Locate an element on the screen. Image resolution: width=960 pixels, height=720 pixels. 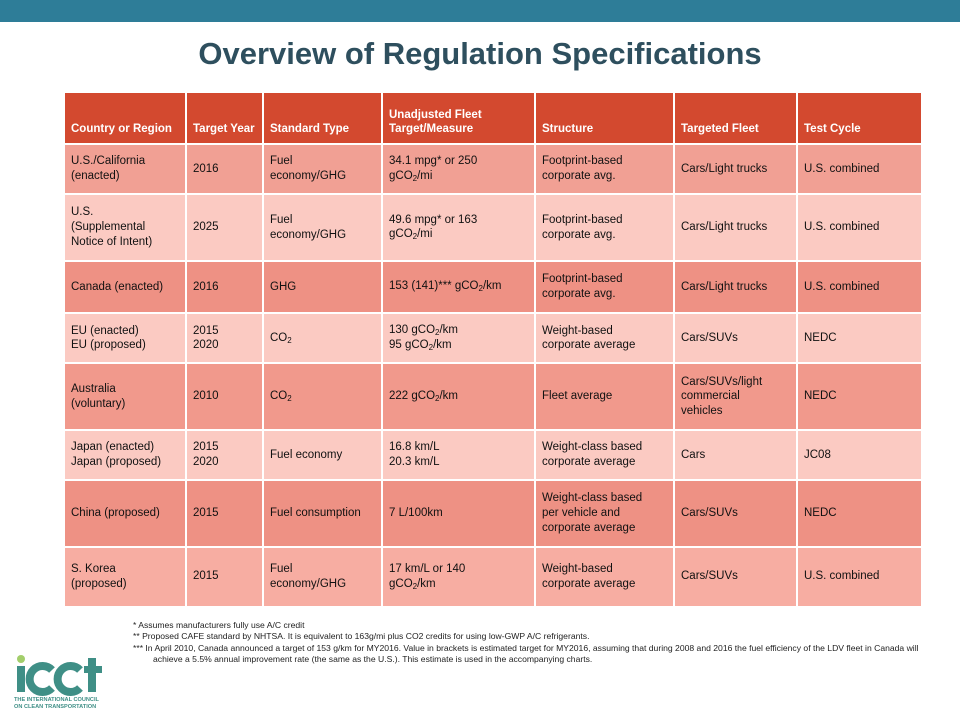
header-test-cycle: Test Cycle is located at coordinates (859, 118).